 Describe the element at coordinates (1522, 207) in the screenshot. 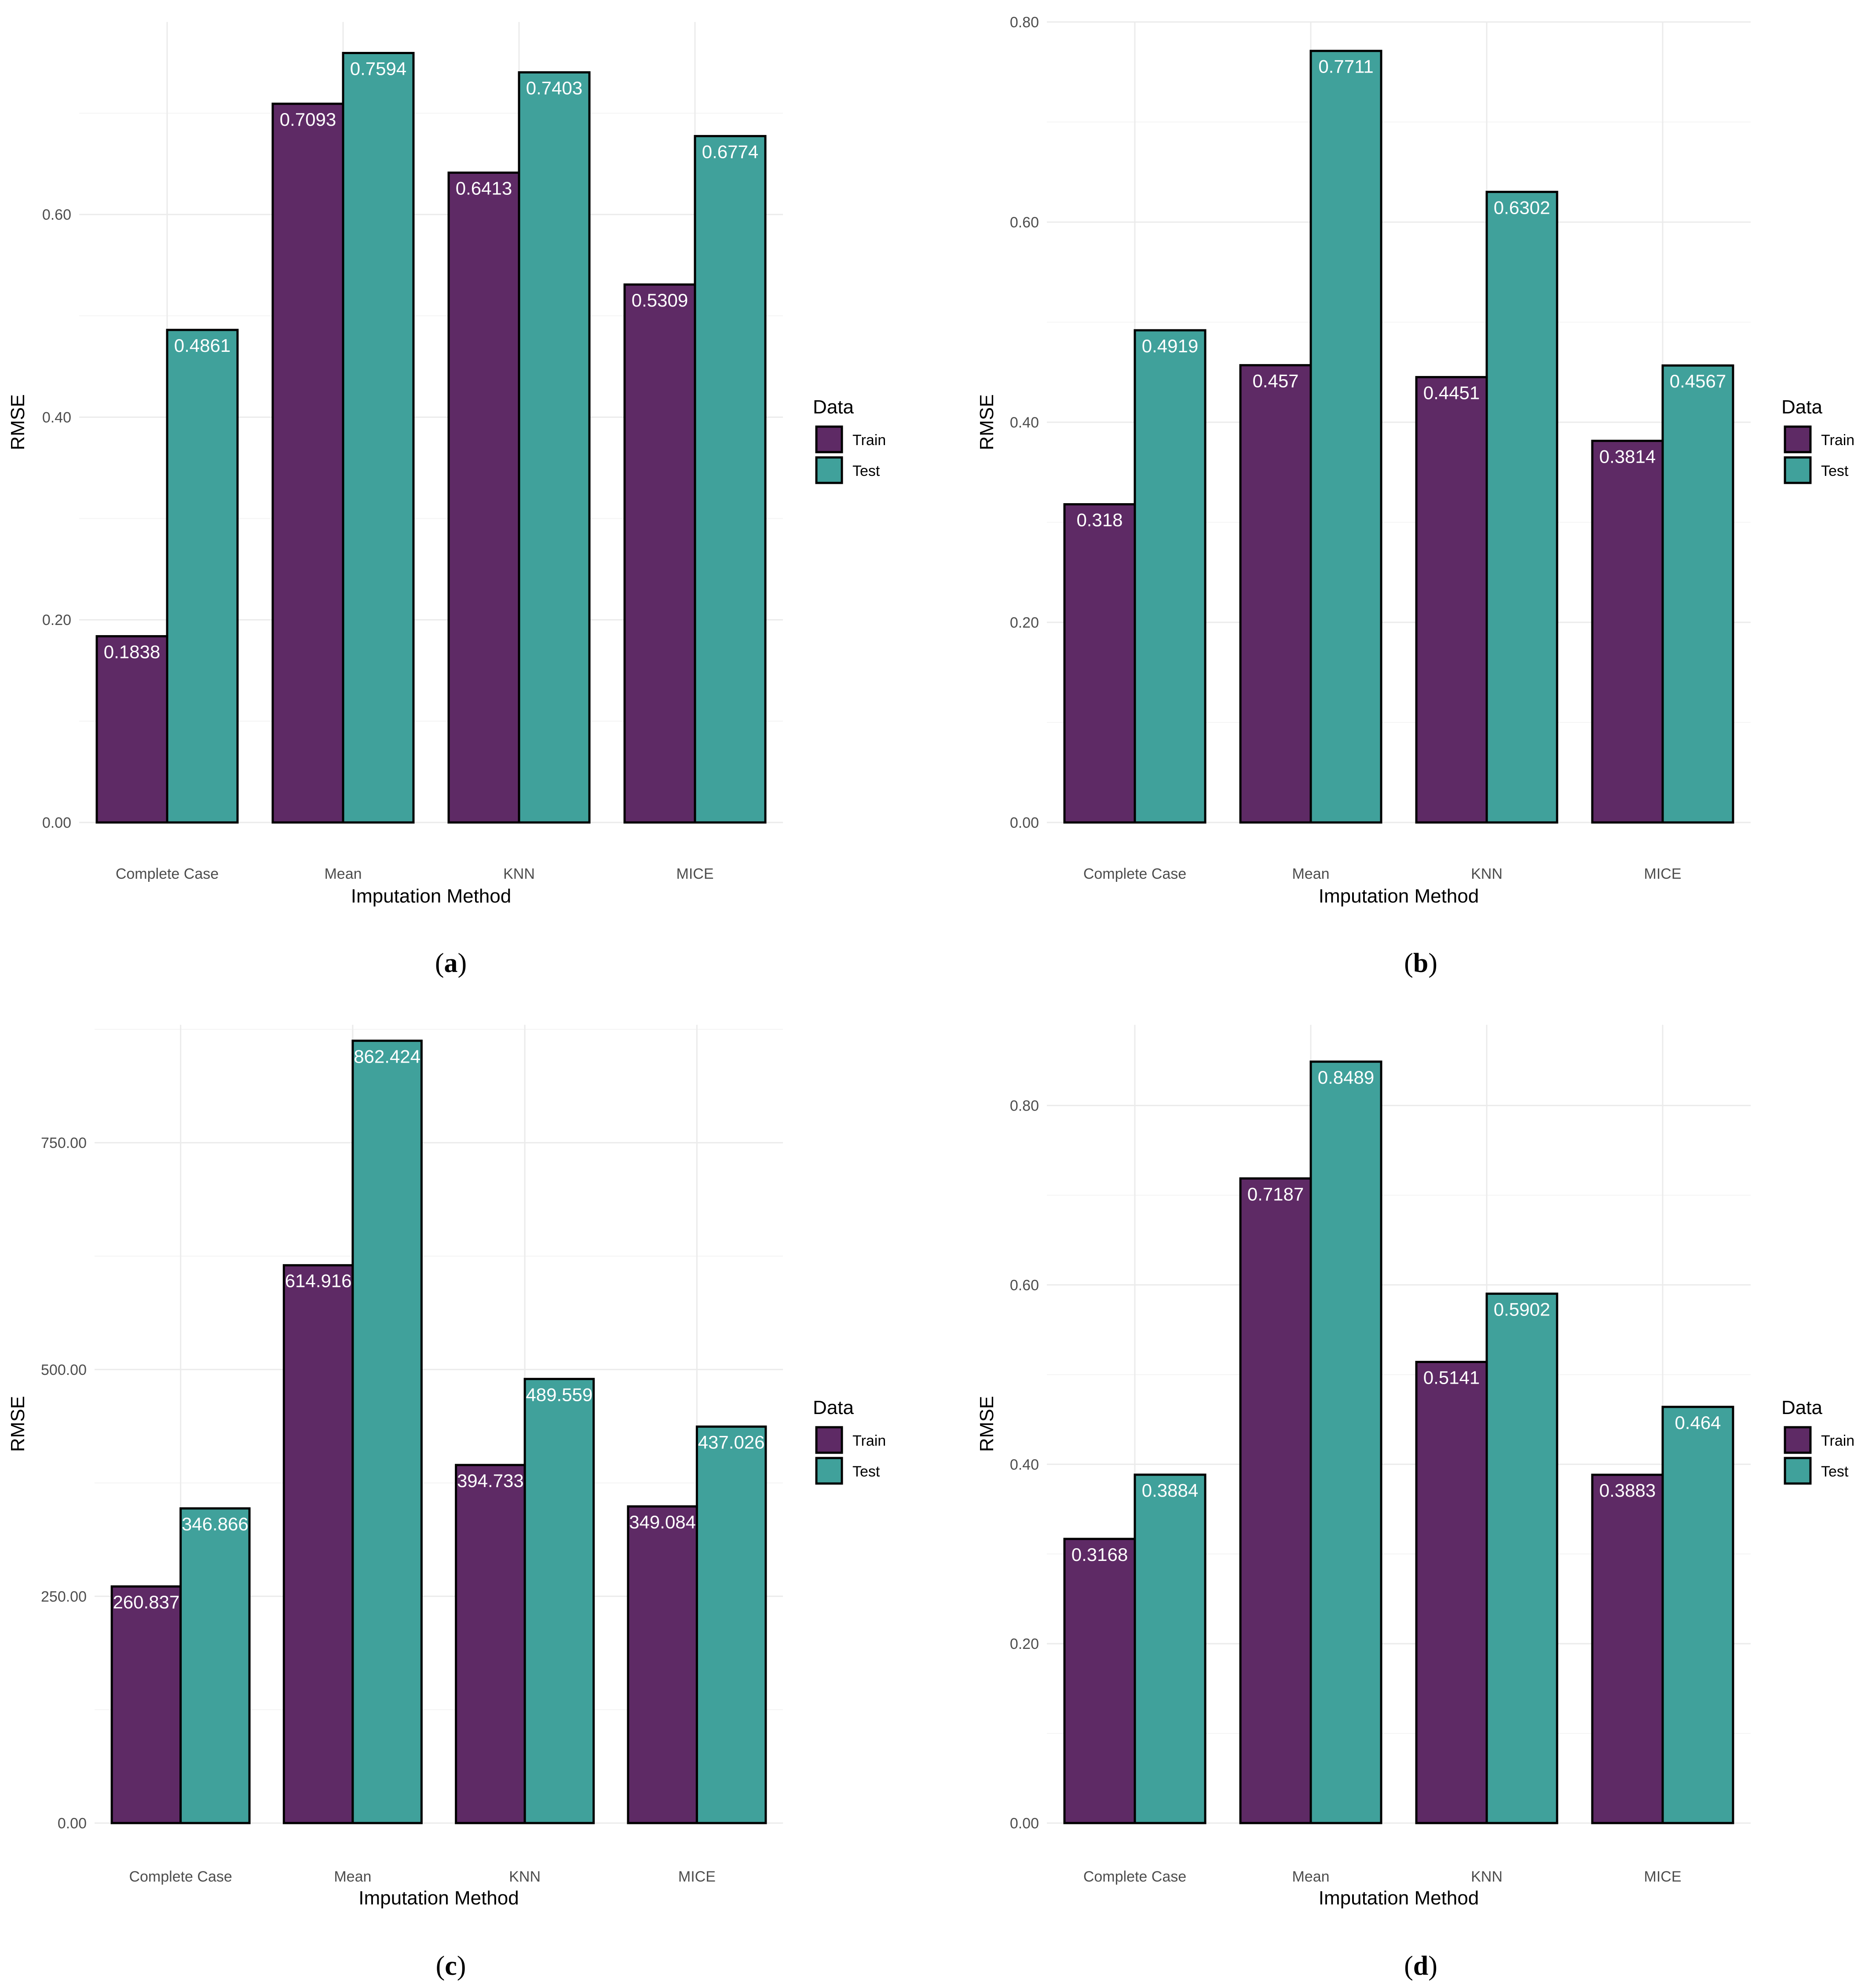

I see `data-label: 0.6302` at that location.